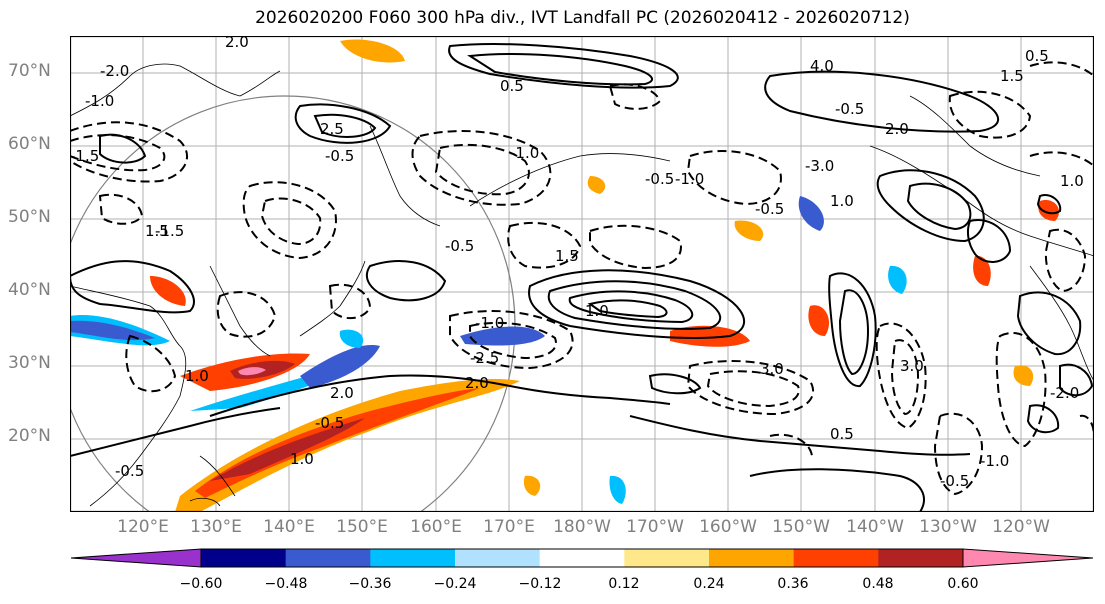 The height and width of the screenshot is (604, 1105). Describe the element at coordinates (819, 166) in the screenshot. I see `contour-label: -3.0` at that location.